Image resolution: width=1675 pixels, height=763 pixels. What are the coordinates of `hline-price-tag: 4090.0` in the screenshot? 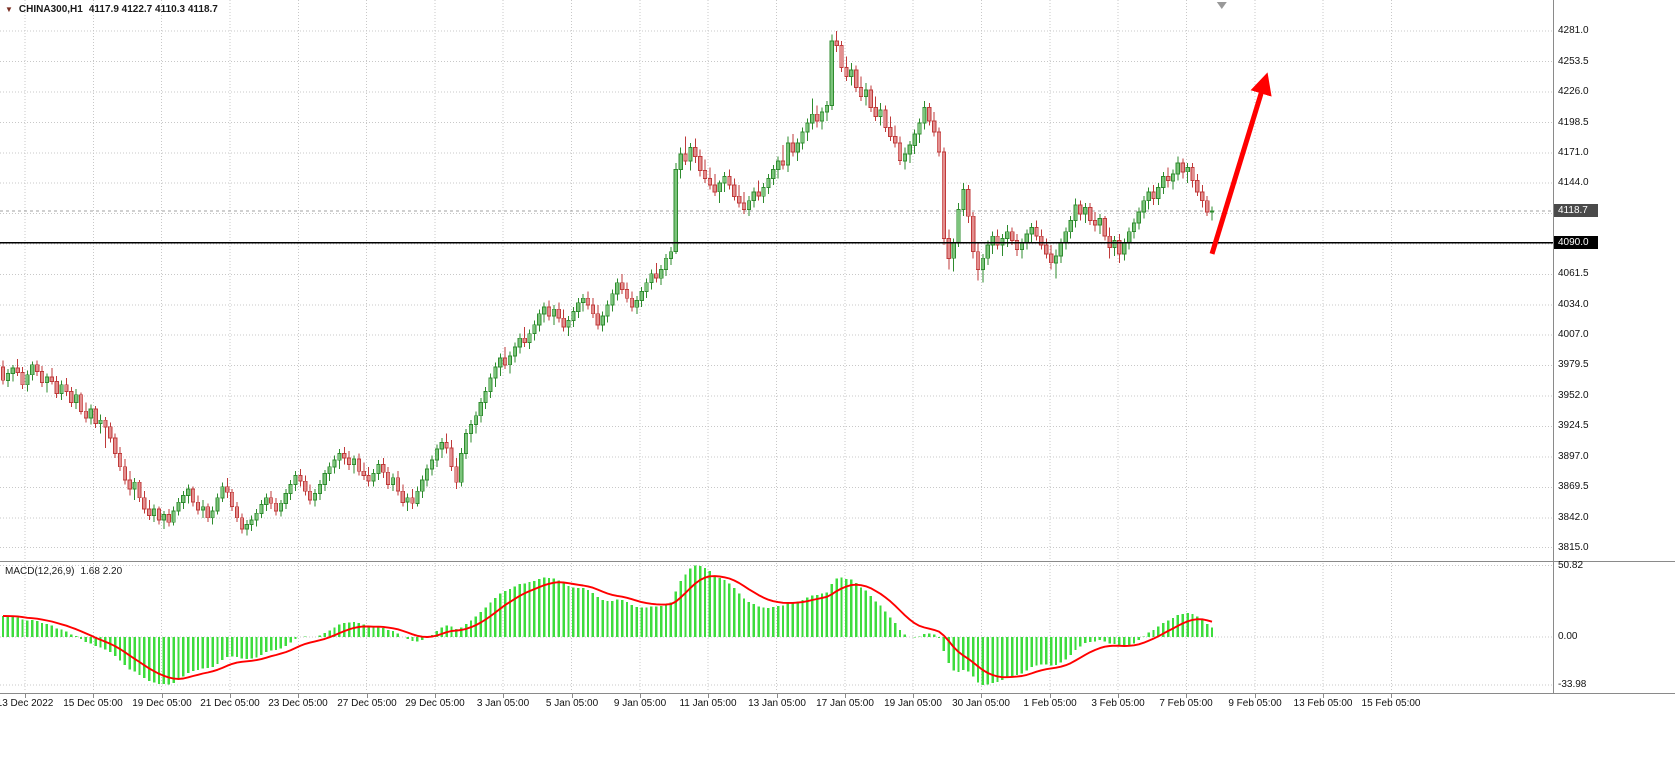 It's located at (1576, 242).